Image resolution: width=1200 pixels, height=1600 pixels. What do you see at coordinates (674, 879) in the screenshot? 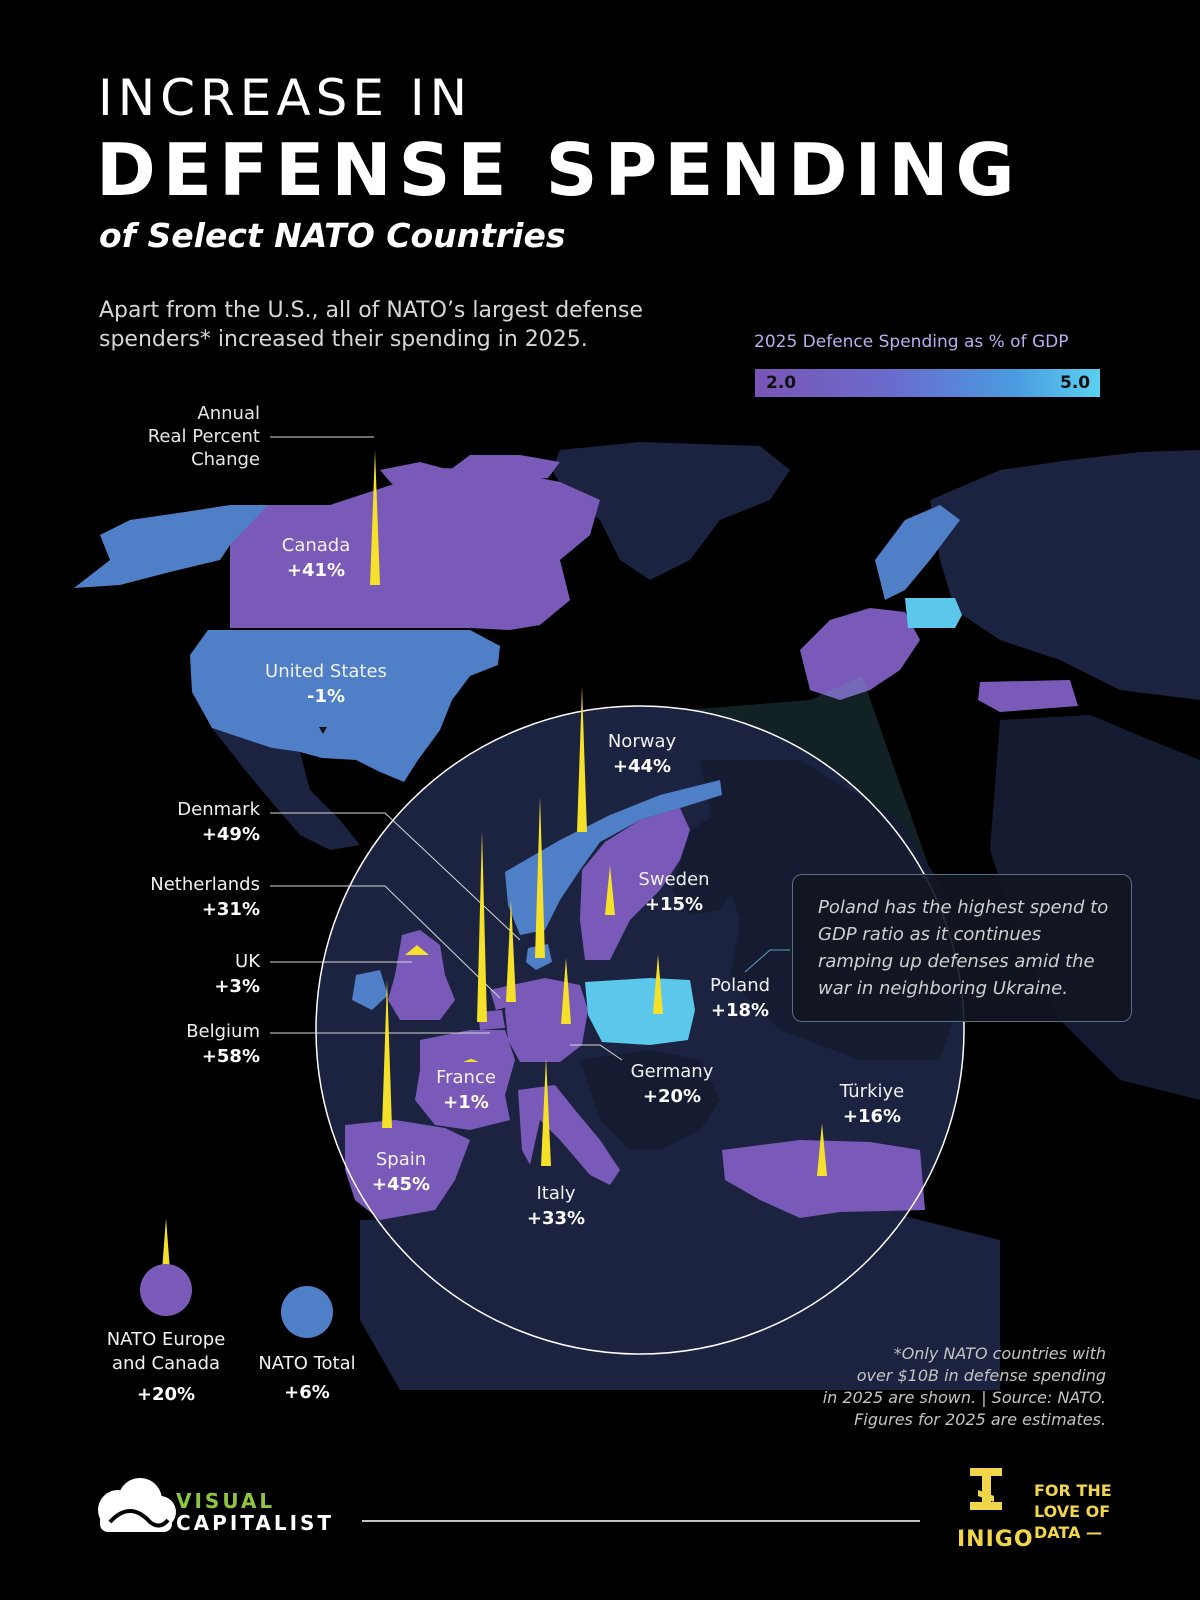
I see `country-name: Sweden` at bounding box center [674, 879].